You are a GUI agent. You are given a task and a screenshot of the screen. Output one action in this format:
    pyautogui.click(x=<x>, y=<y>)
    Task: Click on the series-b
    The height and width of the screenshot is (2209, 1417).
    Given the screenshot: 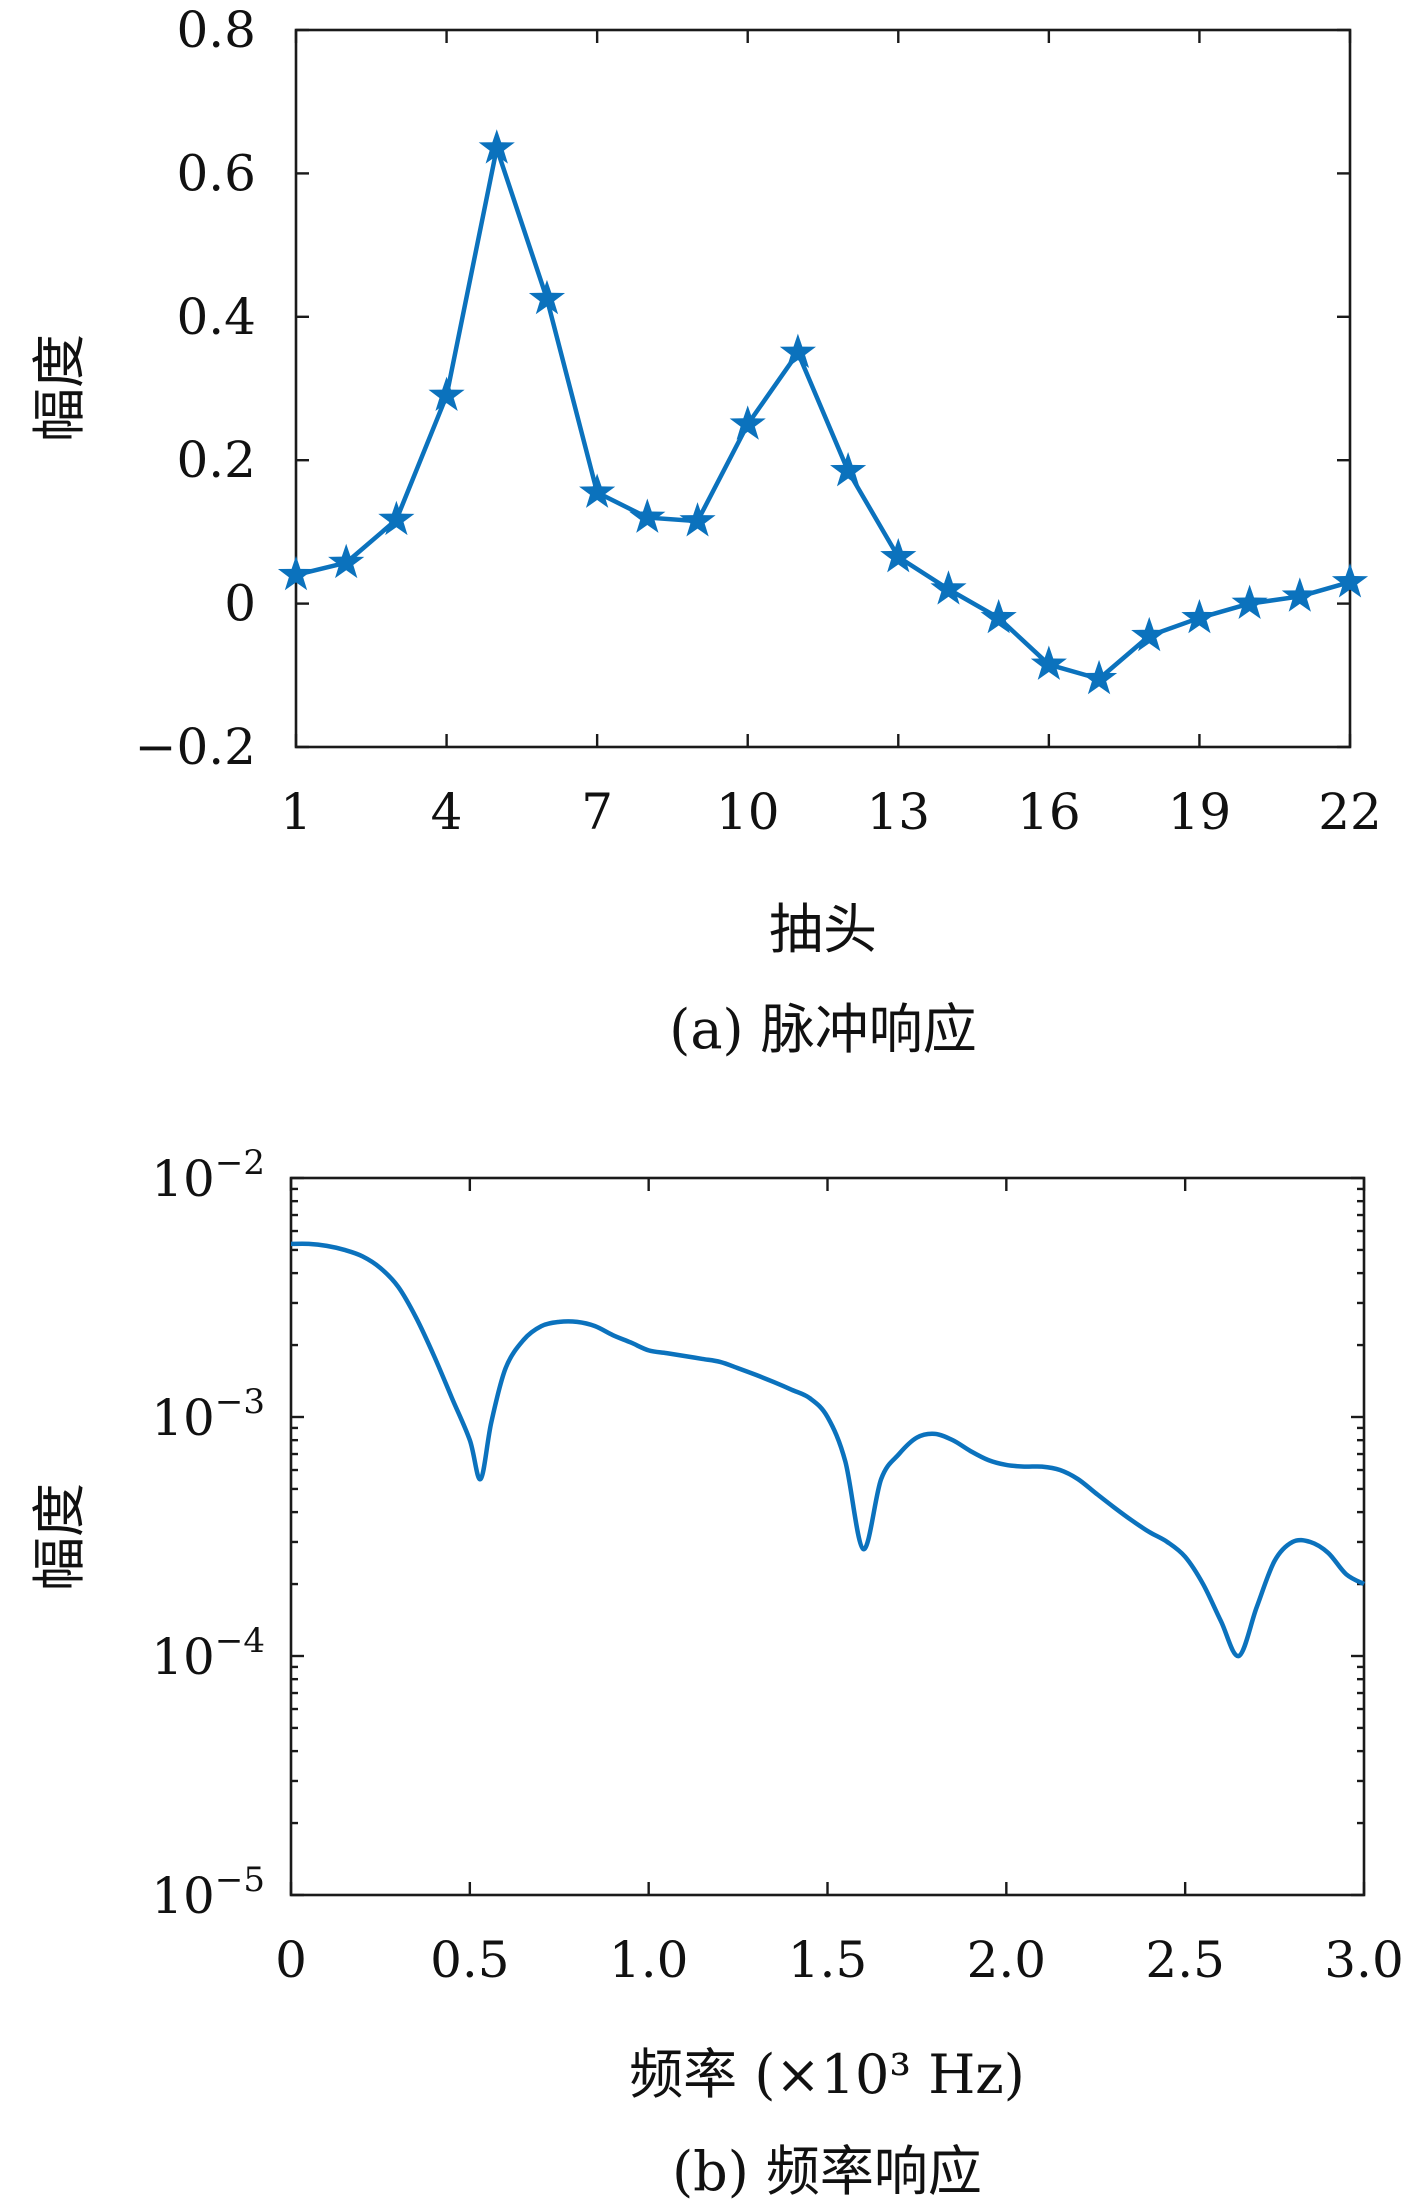 What is the action you would take?
    pyautogui.click(x=828, y=1450)
    